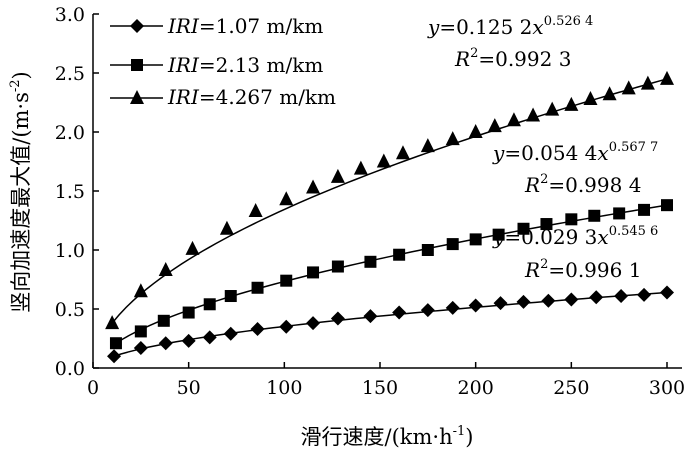 The width and height of the screenshot is (700, 450). Describe the element at coordinates (245, 65) in the screenshot. I see `legend-label-2: IRI=2.13 m/km` at that location.